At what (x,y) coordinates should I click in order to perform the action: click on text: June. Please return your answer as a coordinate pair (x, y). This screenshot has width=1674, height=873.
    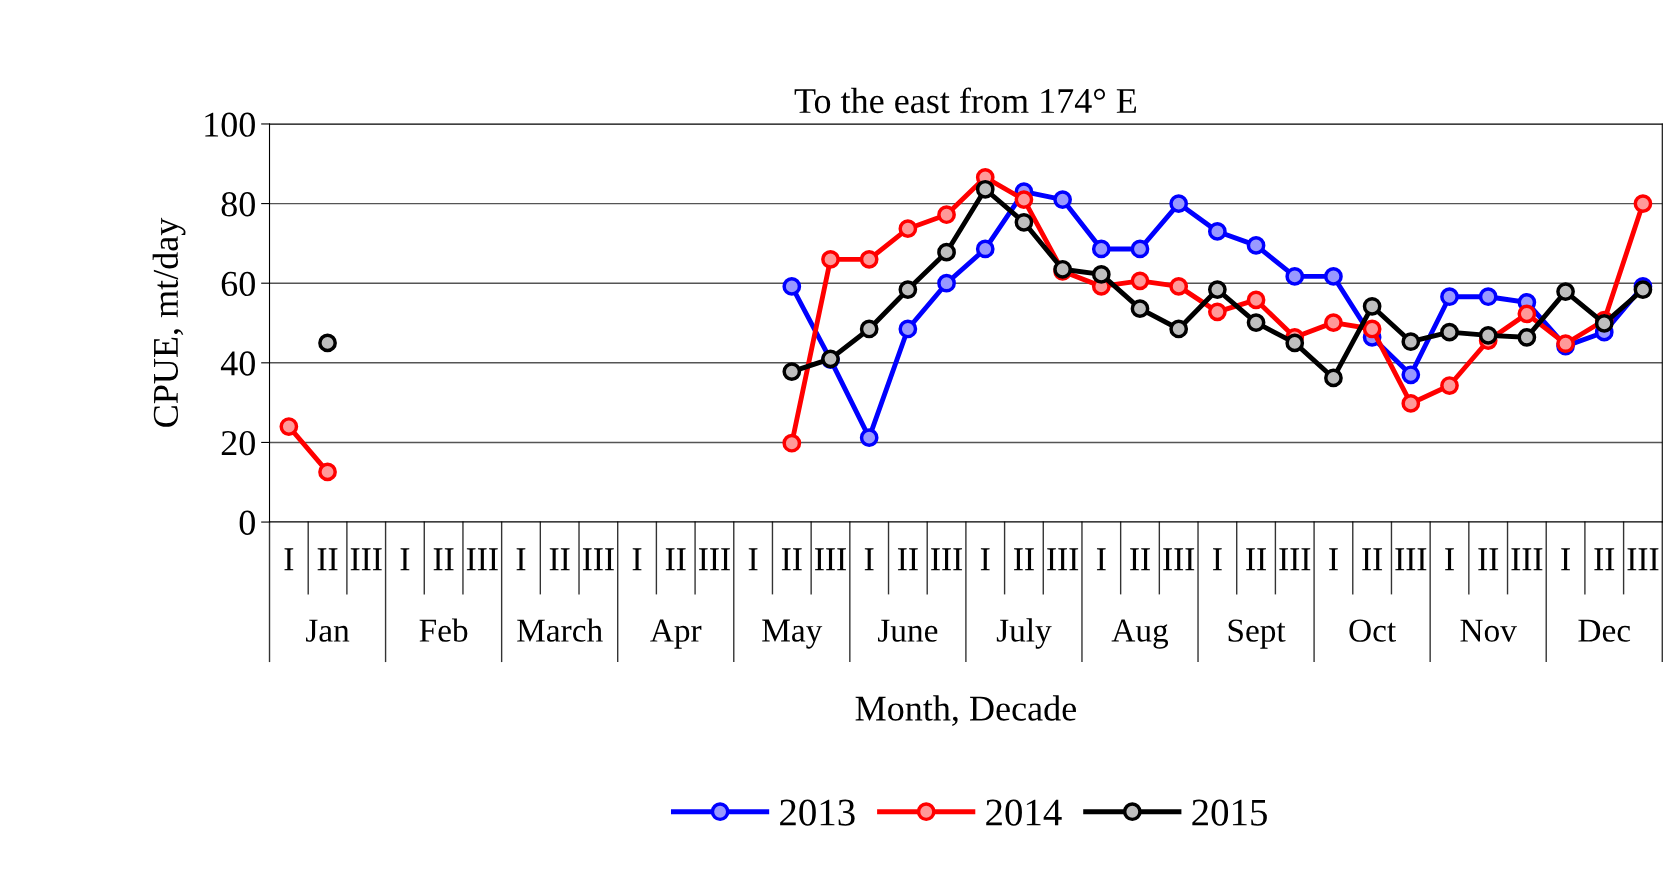
    Looking at the image, I should click on (908, 630).